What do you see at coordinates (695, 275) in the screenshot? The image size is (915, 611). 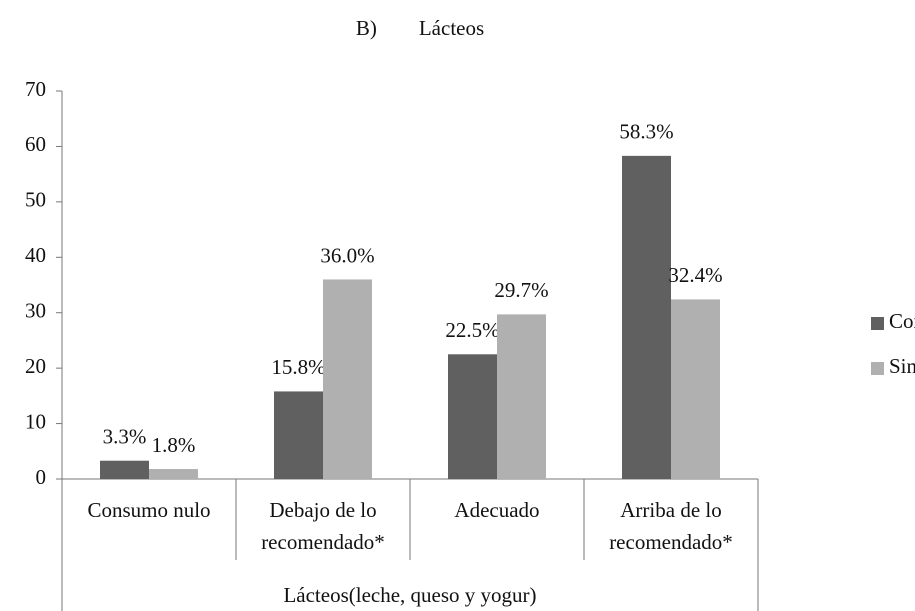 I see `data-label: 32.4%` at bounding box center [695, 275].